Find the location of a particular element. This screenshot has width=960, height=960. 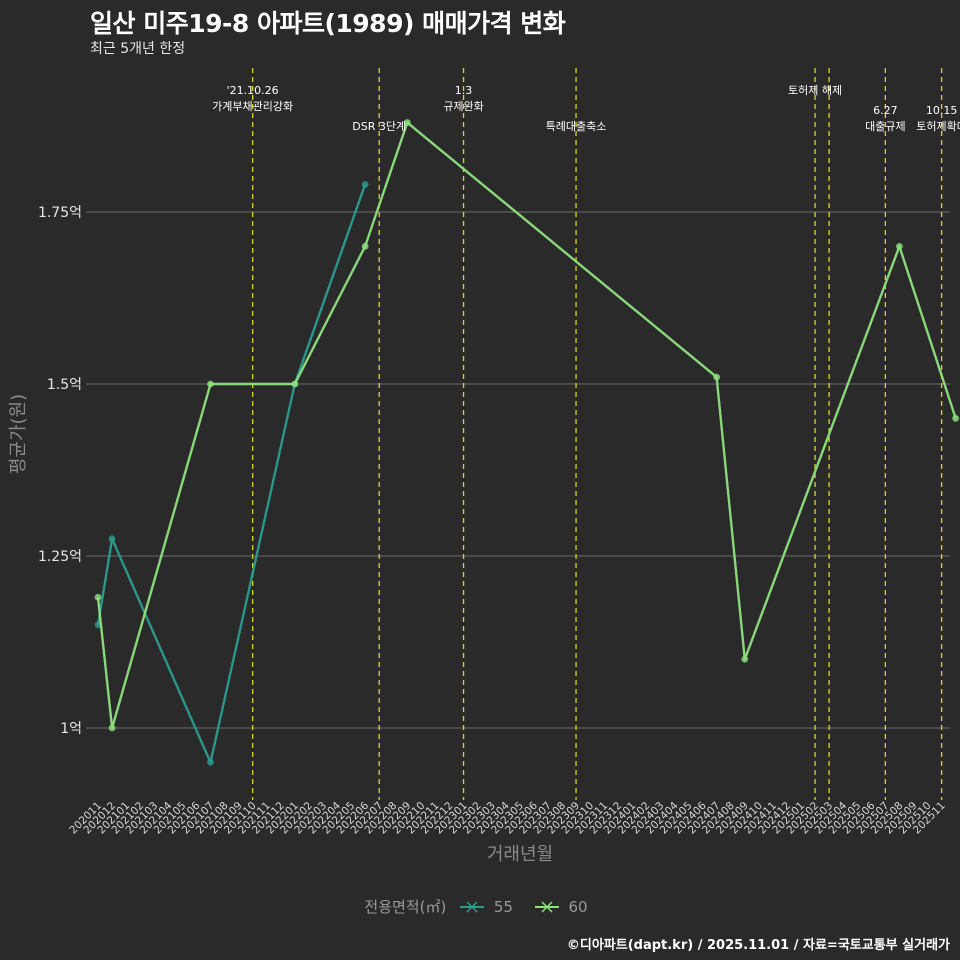

y-tick-label: 1.25억 is located at coordinates (60, 557).